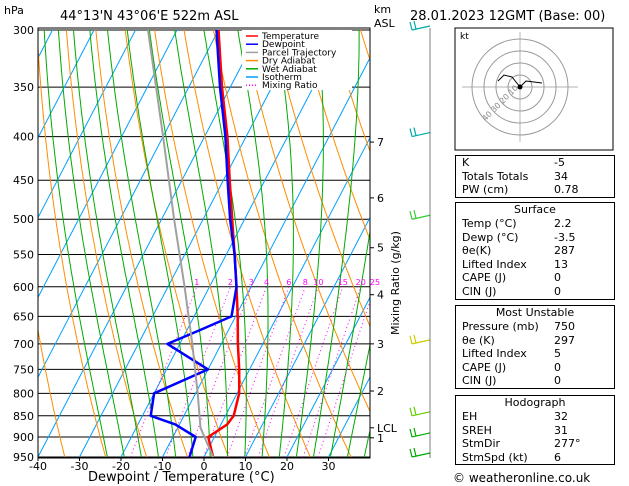  What do you see at coordinates (567, 444) in the screenshot?
I see `index-value: 277°` at bounding box center [567, 444].